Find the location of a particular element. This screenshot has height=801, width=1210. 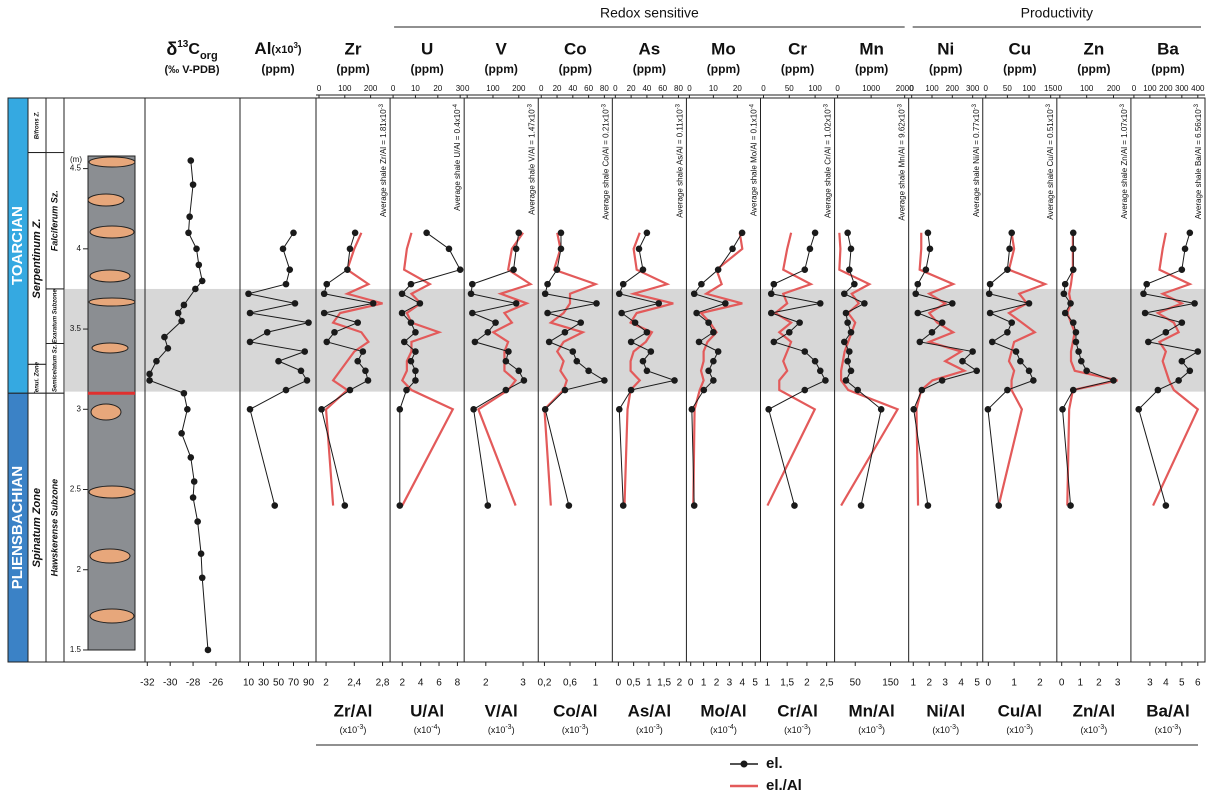

x-tick-label: 6 is located at coordinates (439, 683).